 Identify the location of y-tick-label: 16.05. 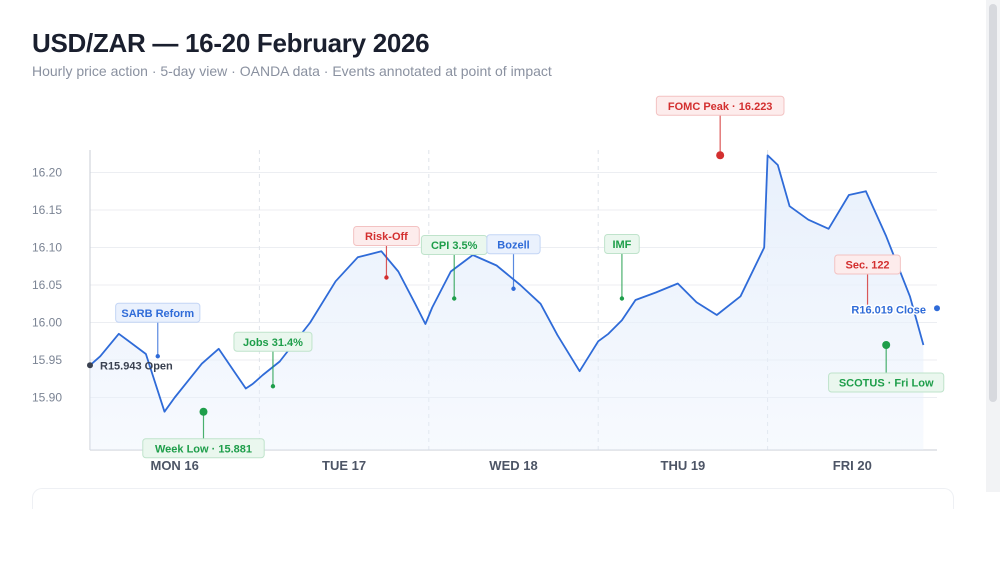
(47, 285).